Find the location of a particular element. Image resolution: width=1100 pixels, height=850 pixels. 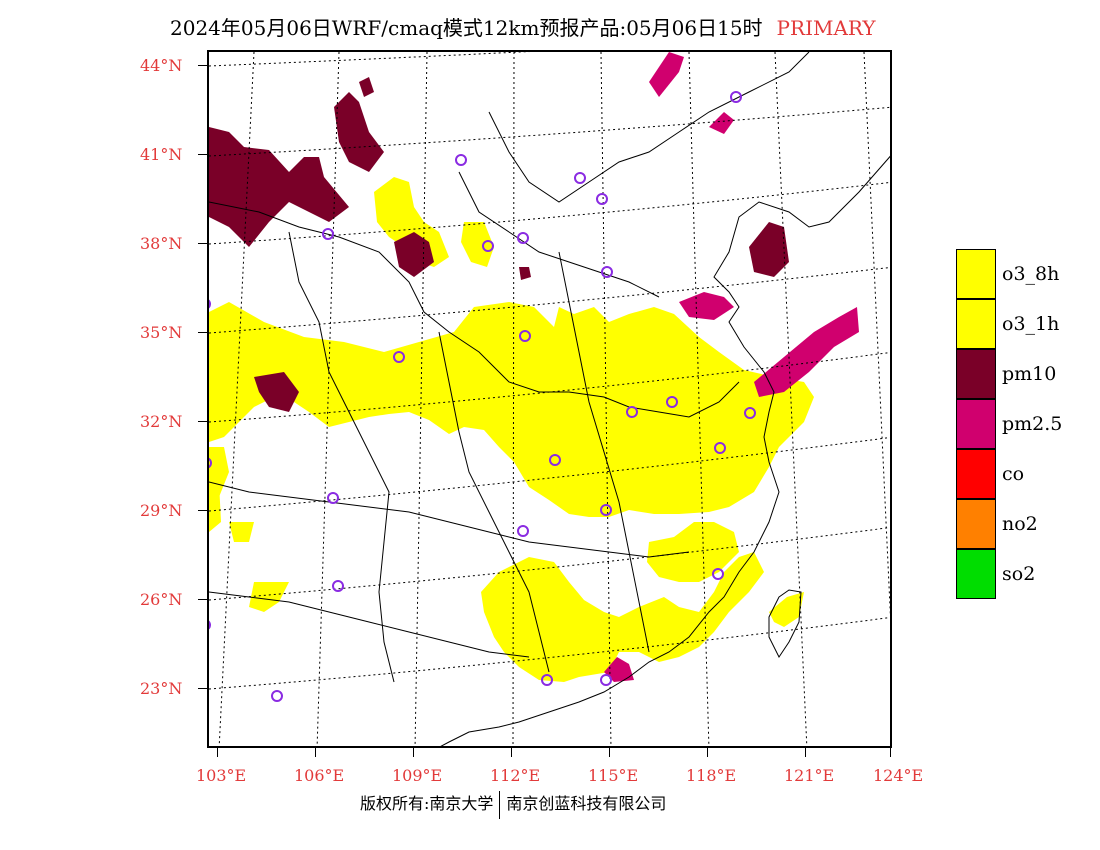

legend-item: so2 is located at coordinates (1016, 574).